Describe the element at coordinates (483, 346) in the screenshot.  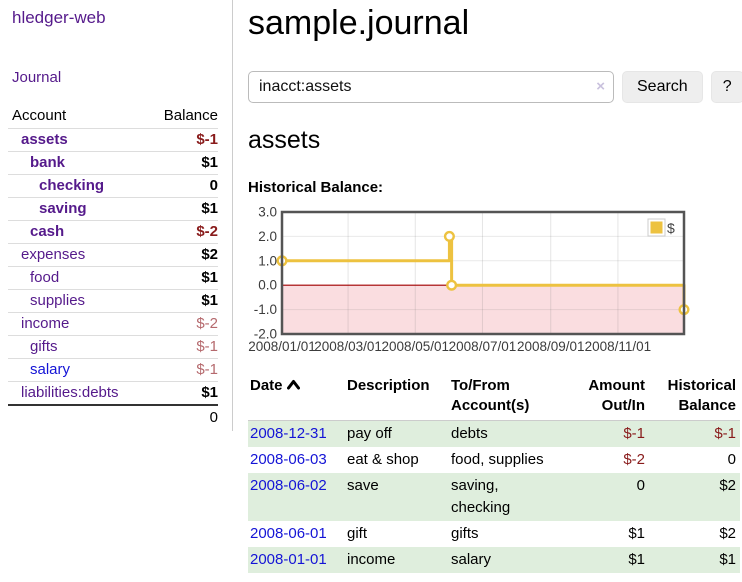
I see `x-tick-label: 2008/07/01` at that location.